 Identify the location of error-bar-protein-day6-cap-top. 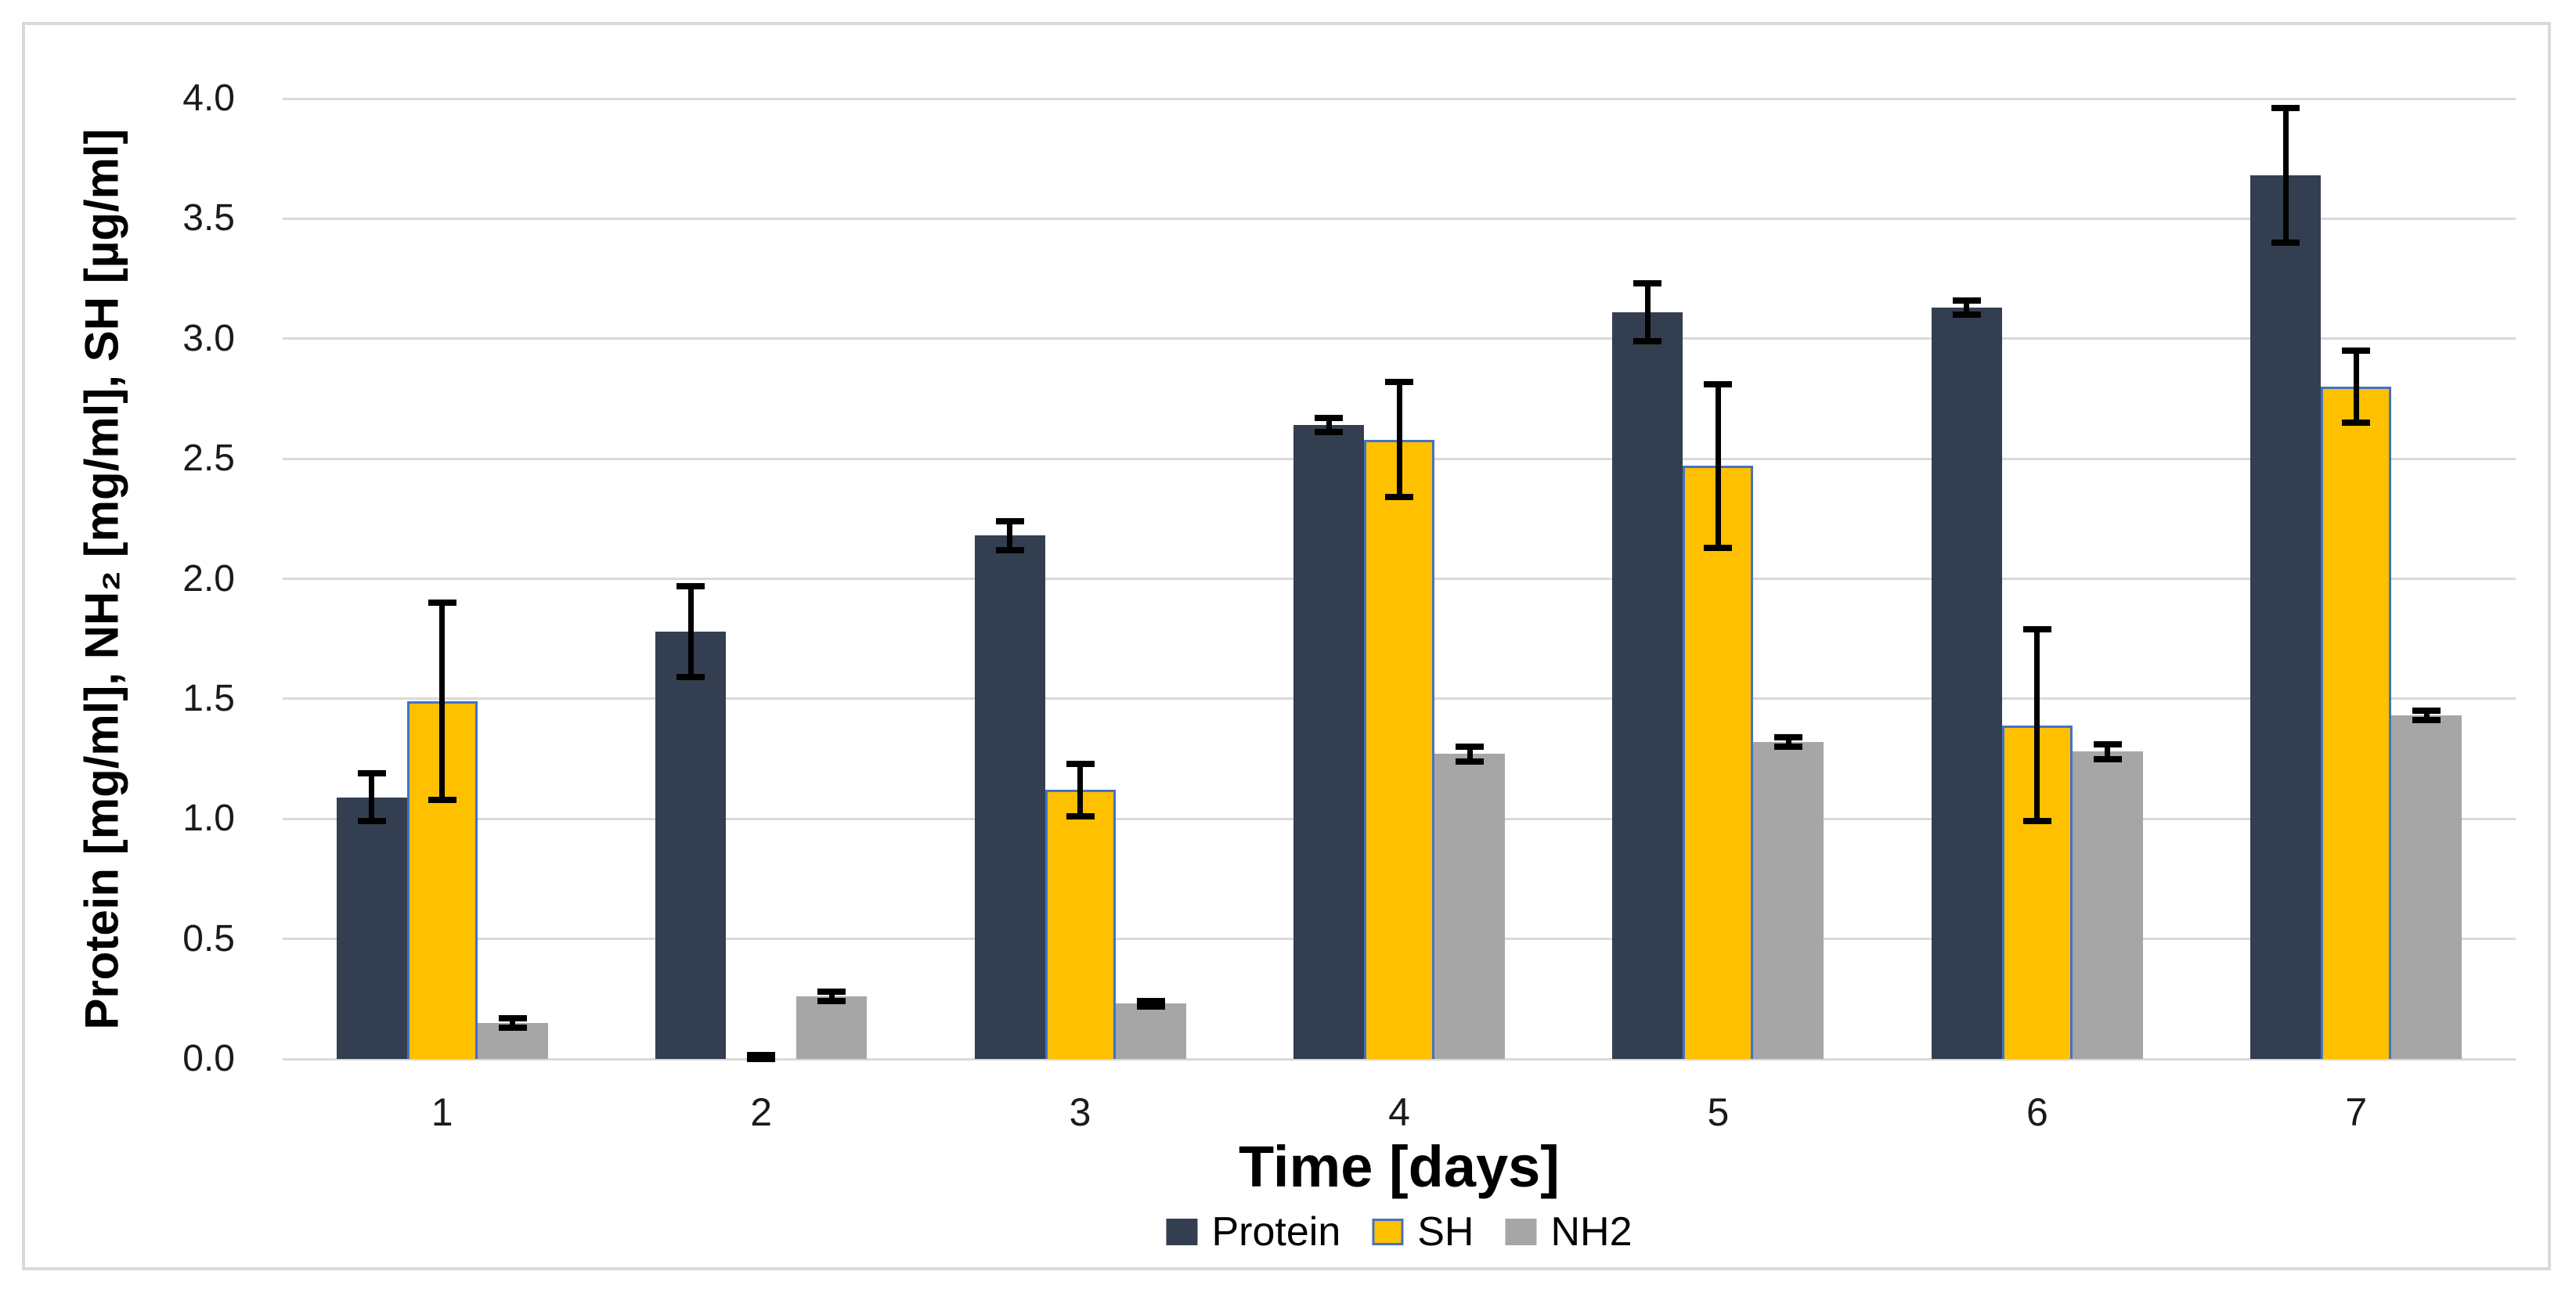
(1966, 300).